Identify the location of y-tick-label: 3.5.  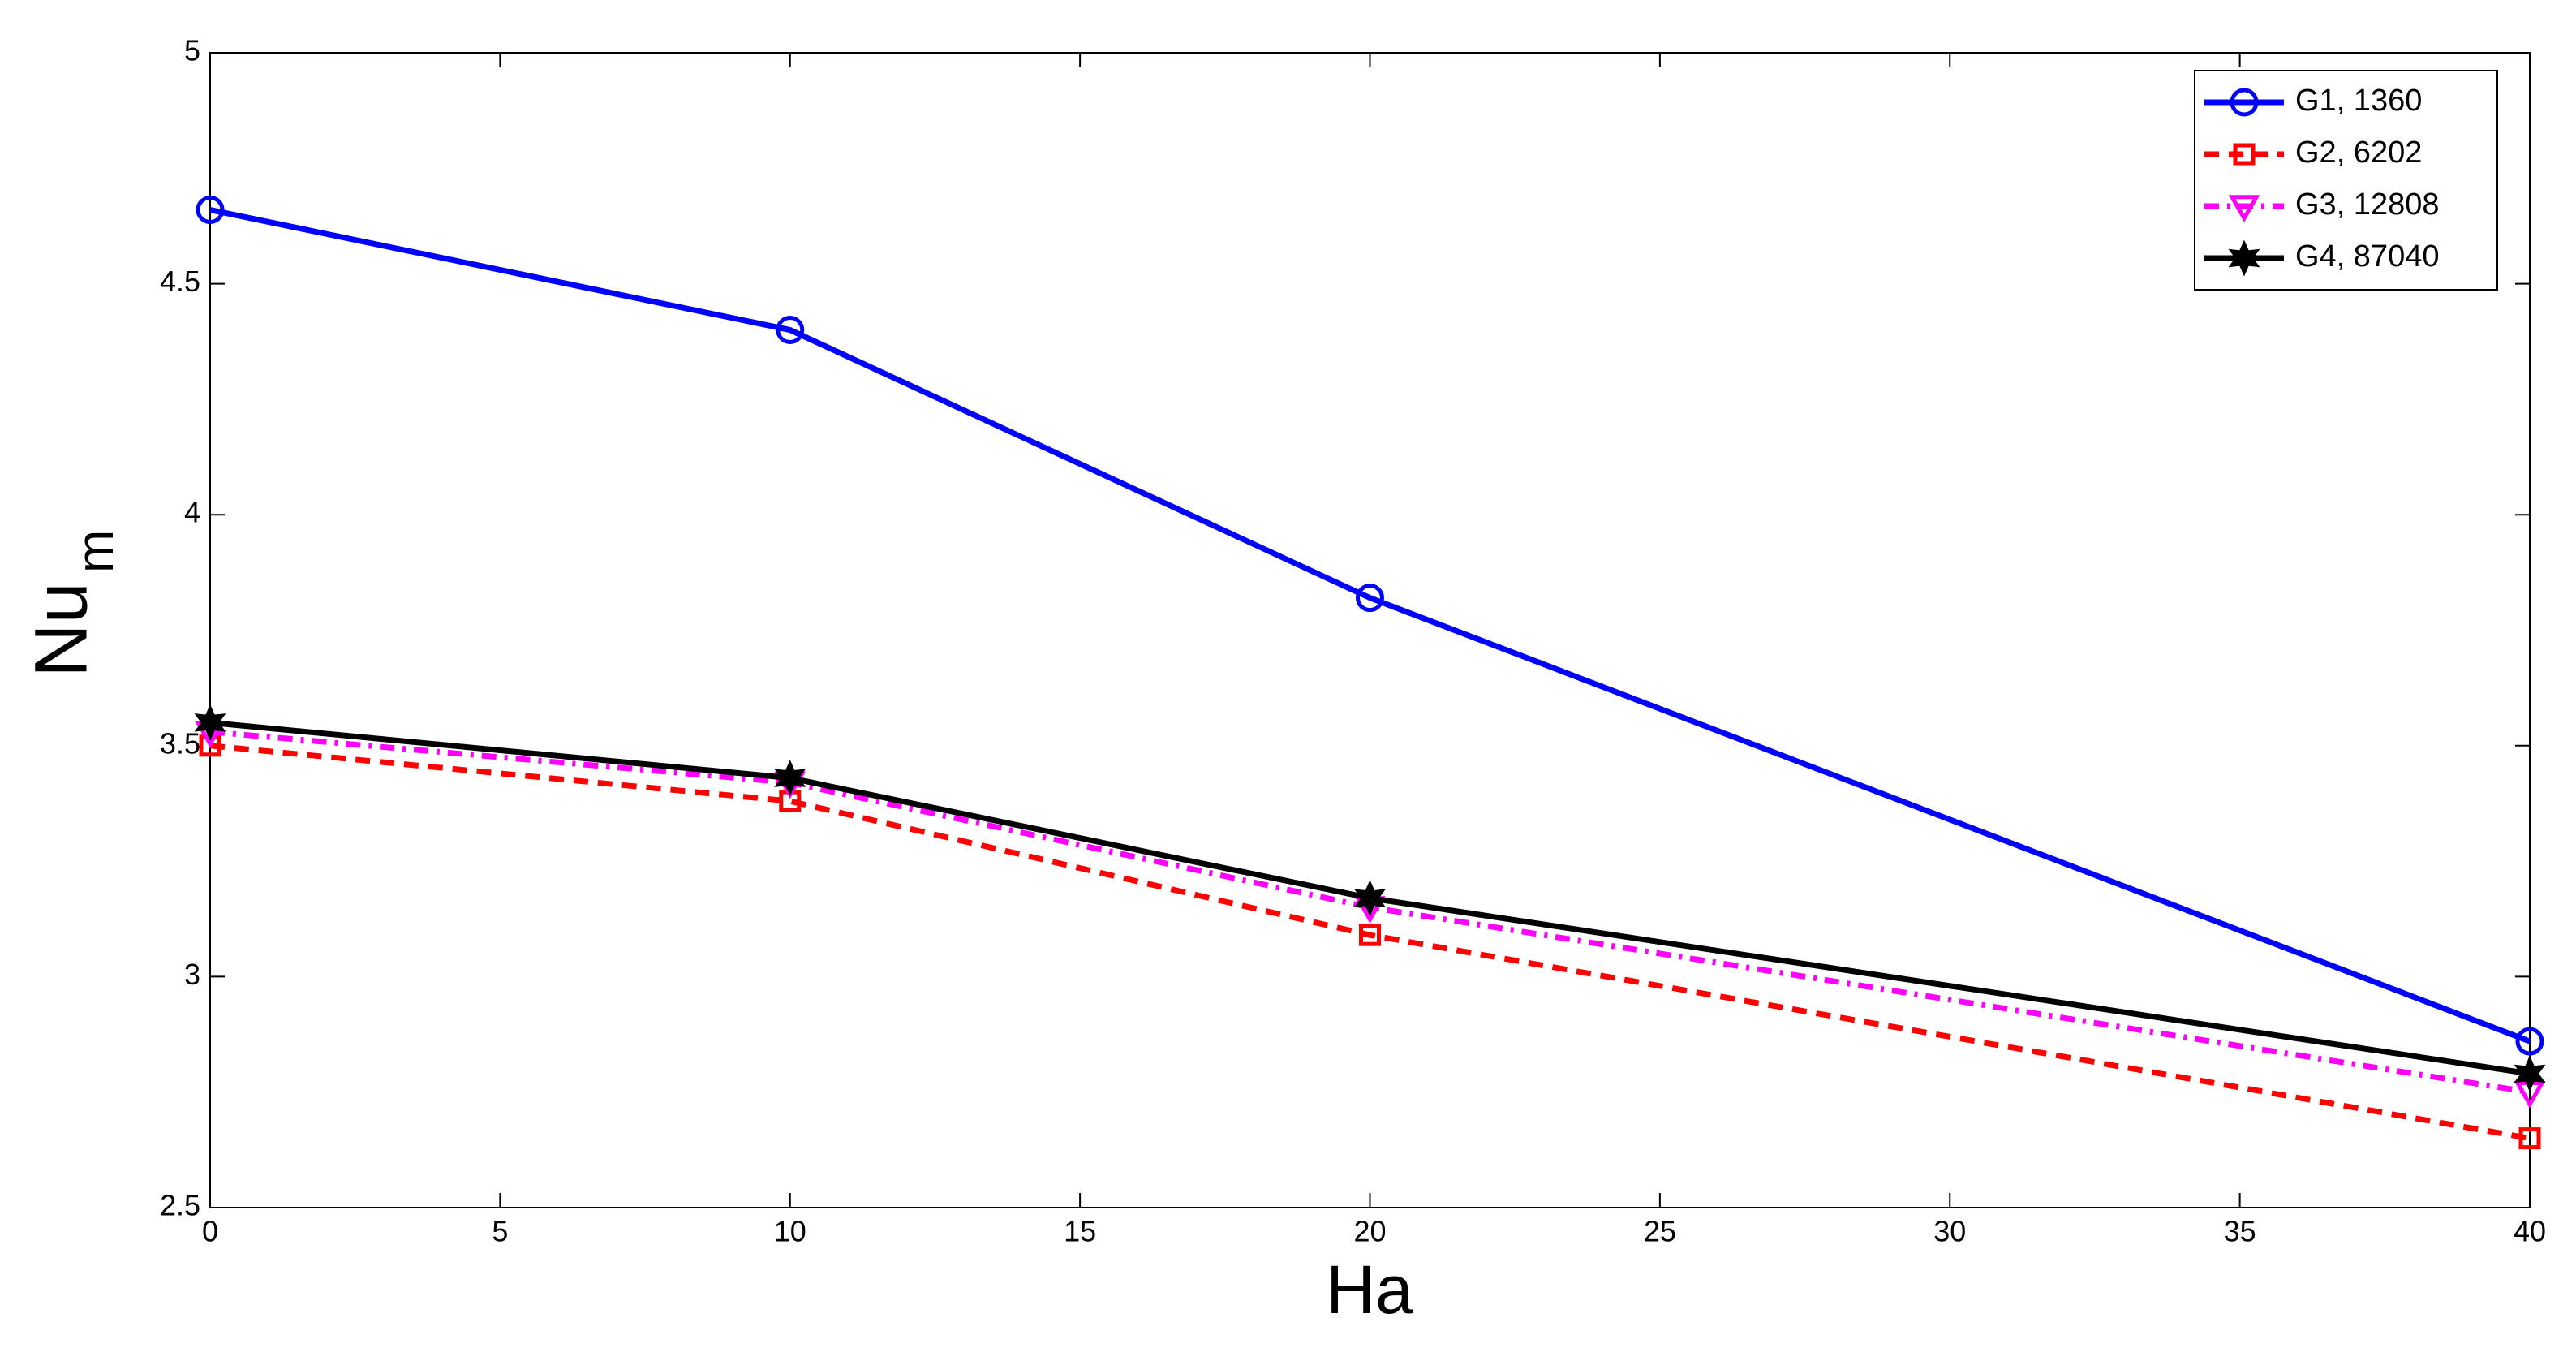
(180, 743).